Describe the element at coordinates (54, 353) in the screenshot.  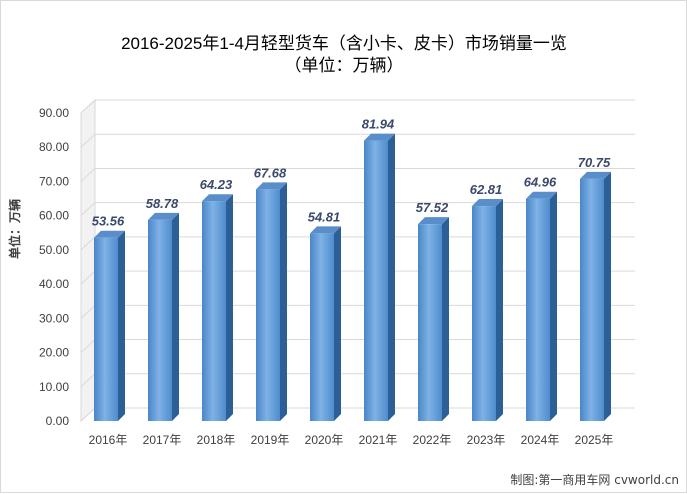
I see `y-tick-label: 20.00` at that location.